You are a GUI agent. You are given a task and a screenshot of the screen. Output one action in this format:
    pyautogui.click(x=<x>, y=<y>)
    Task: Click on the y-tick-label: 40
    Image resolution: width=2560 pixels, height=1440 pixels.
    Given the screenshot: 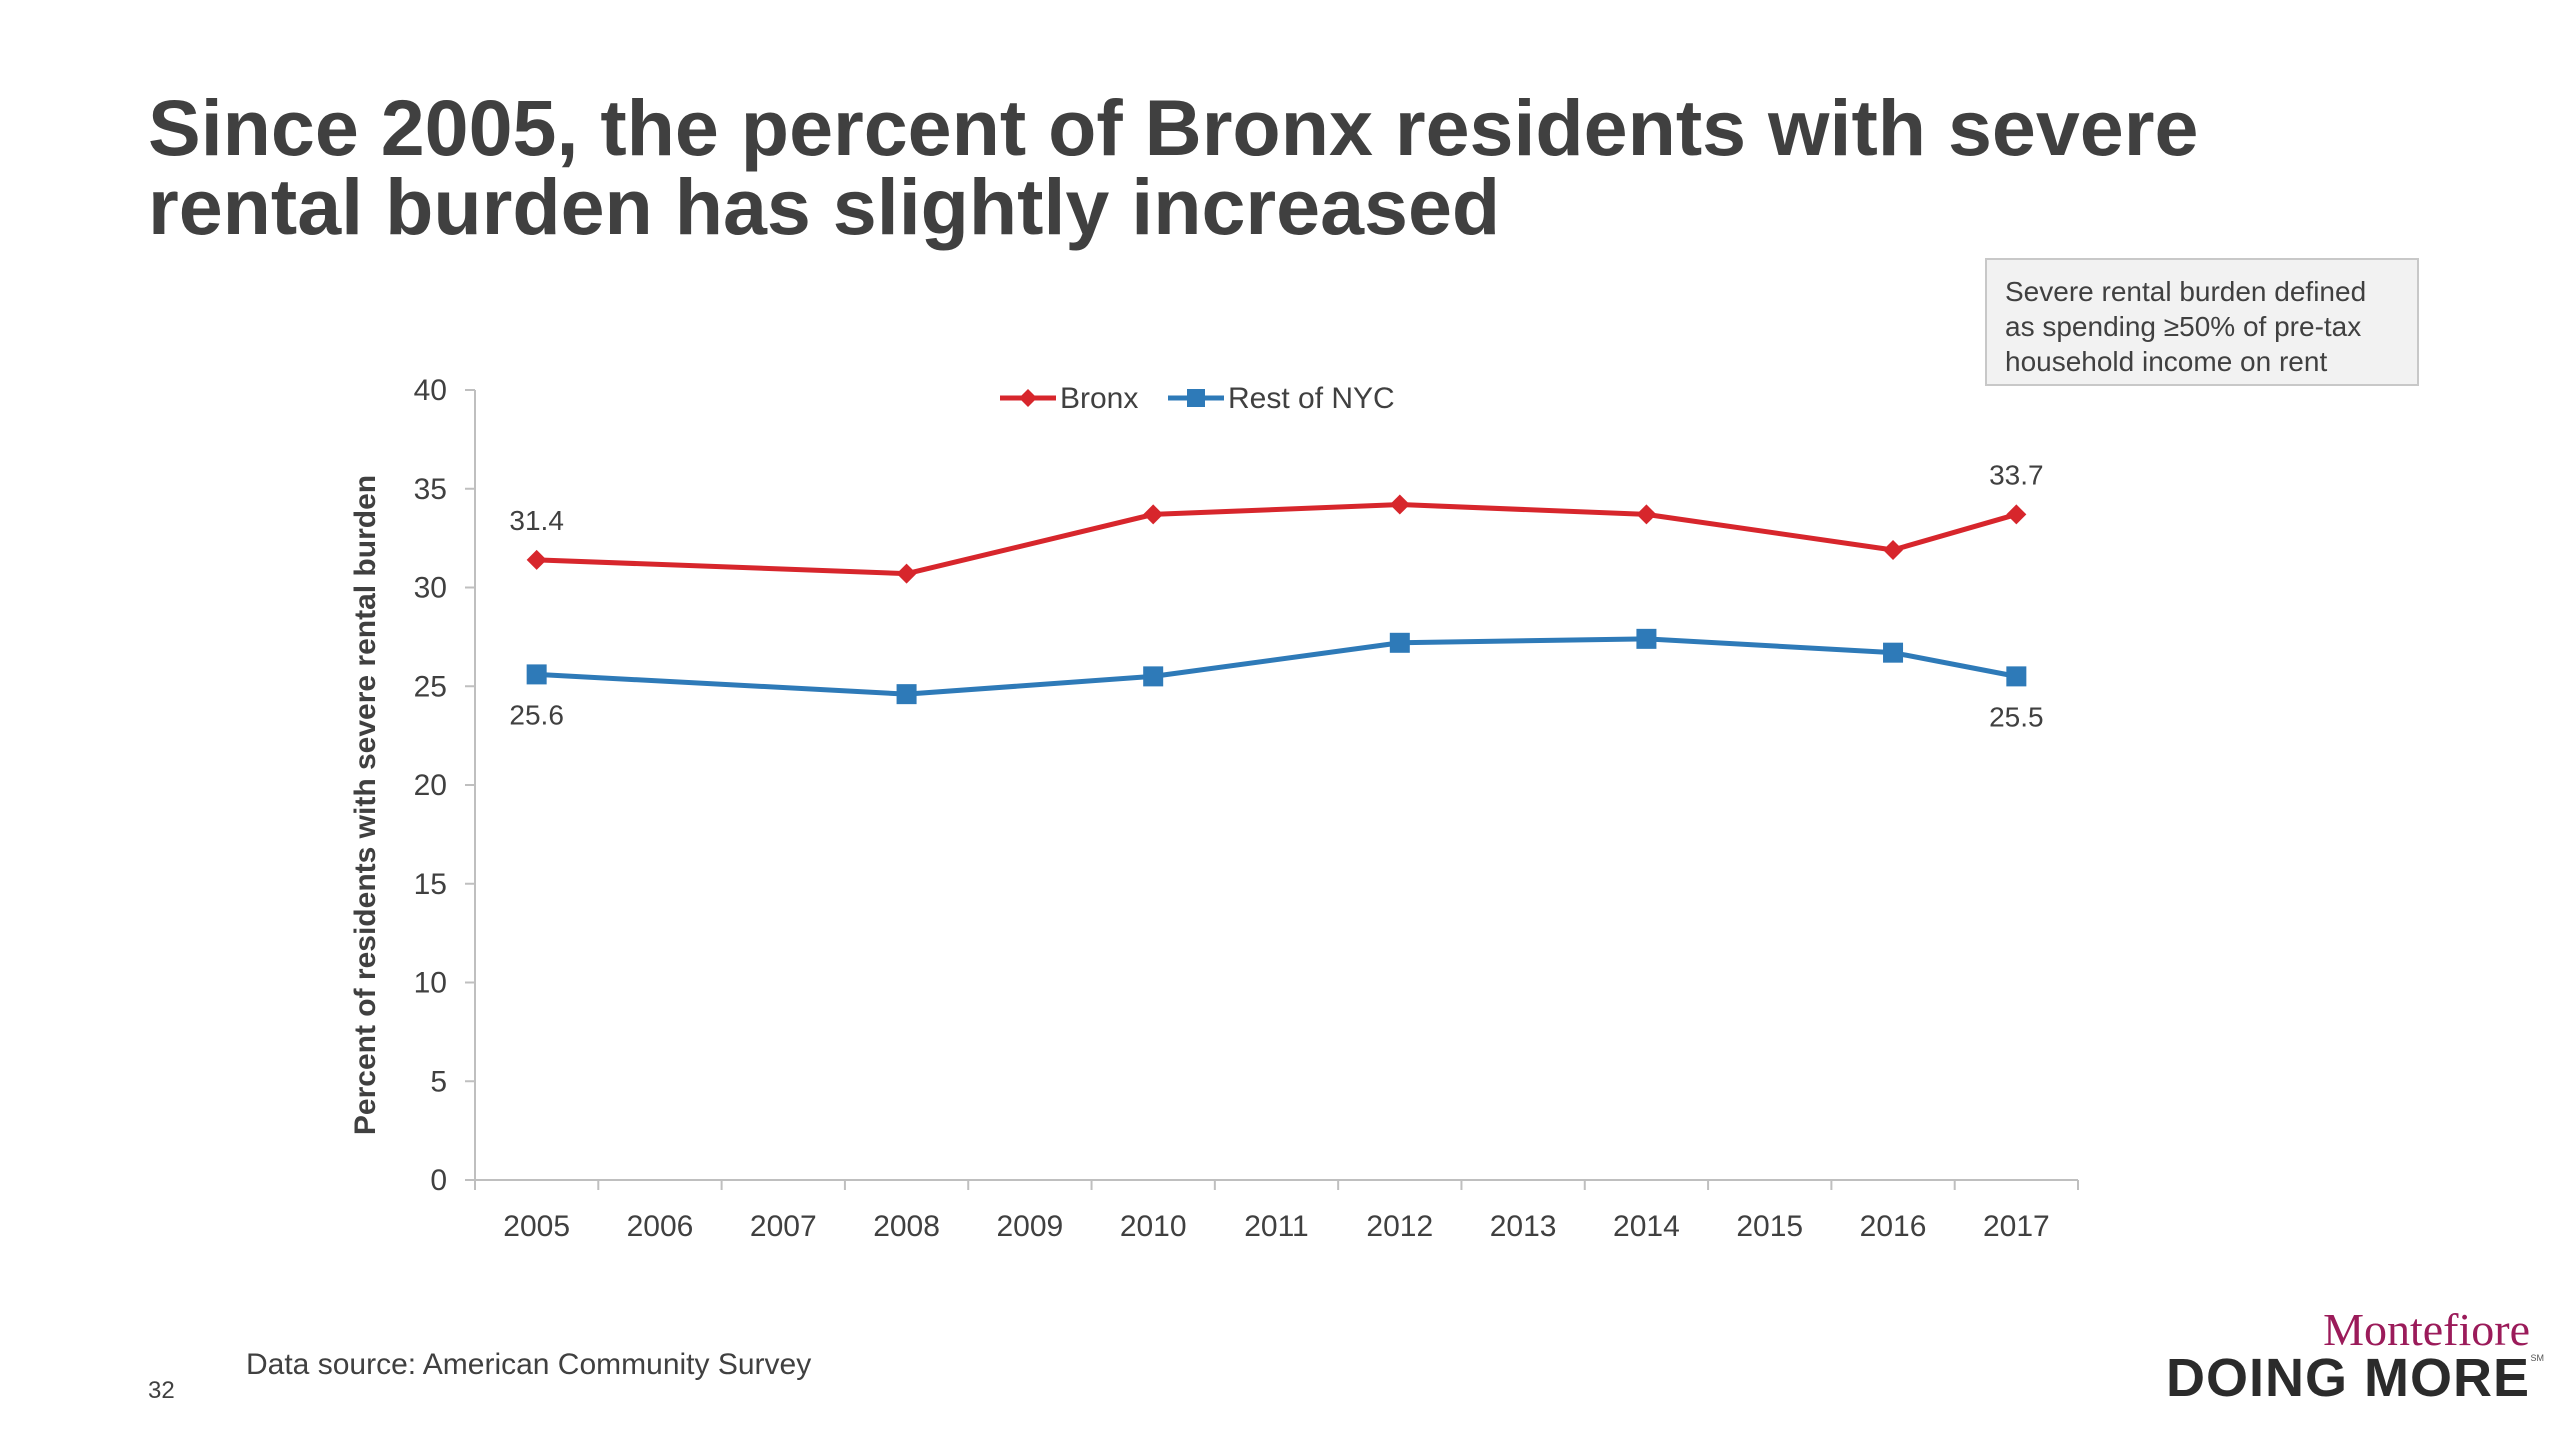 What is the action you would take?
    pyautogui.click(x=430, y=390)
    